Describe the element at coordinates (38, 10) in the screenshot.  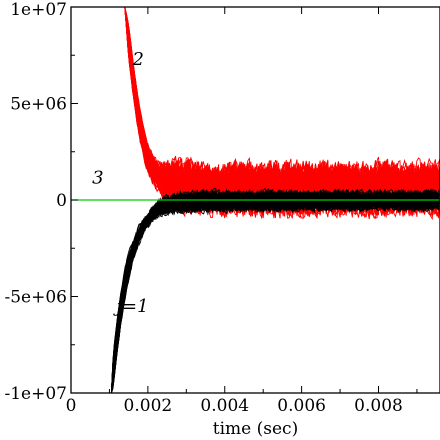
I see `y-tick-label: 1e+07` at that location.